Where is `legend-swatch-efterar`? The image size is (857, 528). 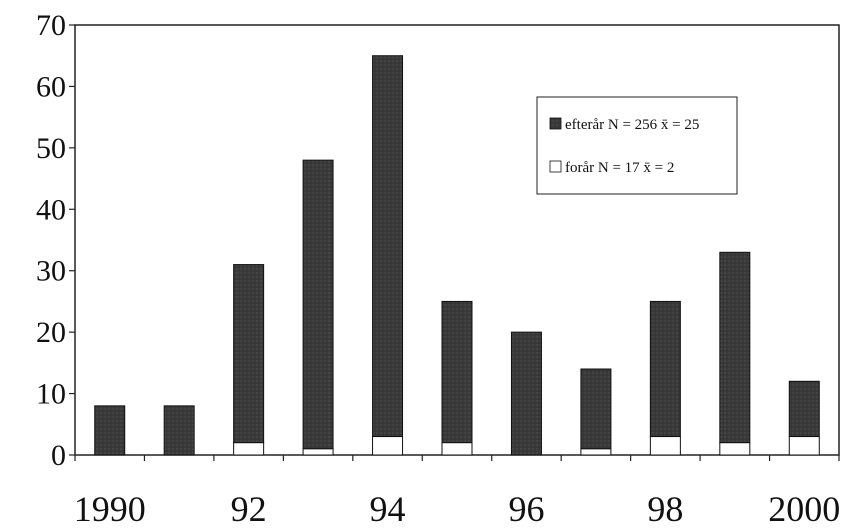 legend-swatch-efterar is located at coordinates (555, 123).